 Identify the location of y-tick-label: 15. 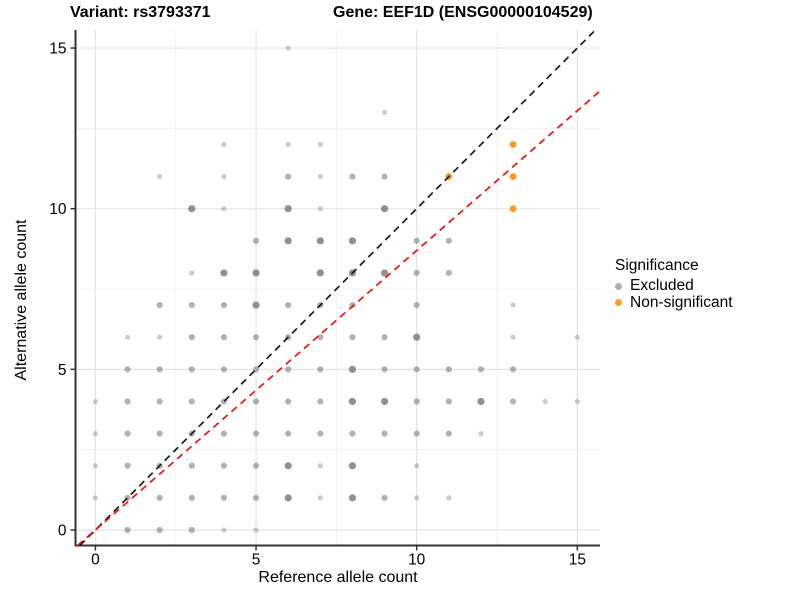
(57, 49).